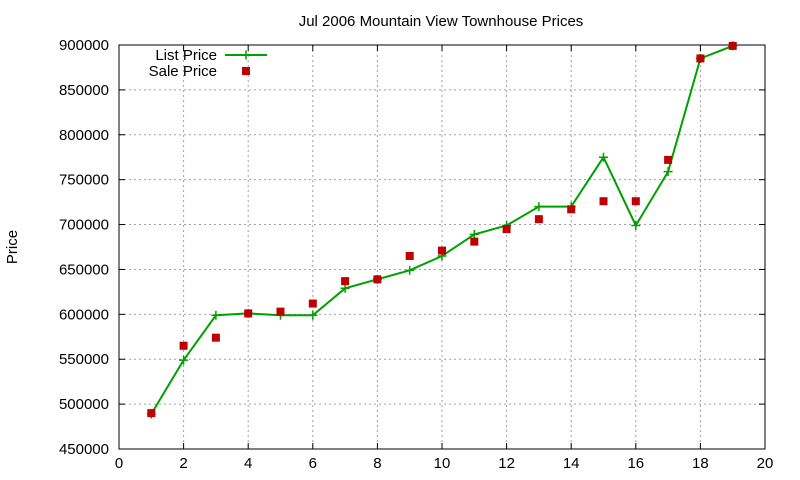  What do you see at coordinates (441, 21) in the screenshot?
I see `chart-title: Jul 2006 Mountain View Townhouse Prices` at bounding box center [441, 21].